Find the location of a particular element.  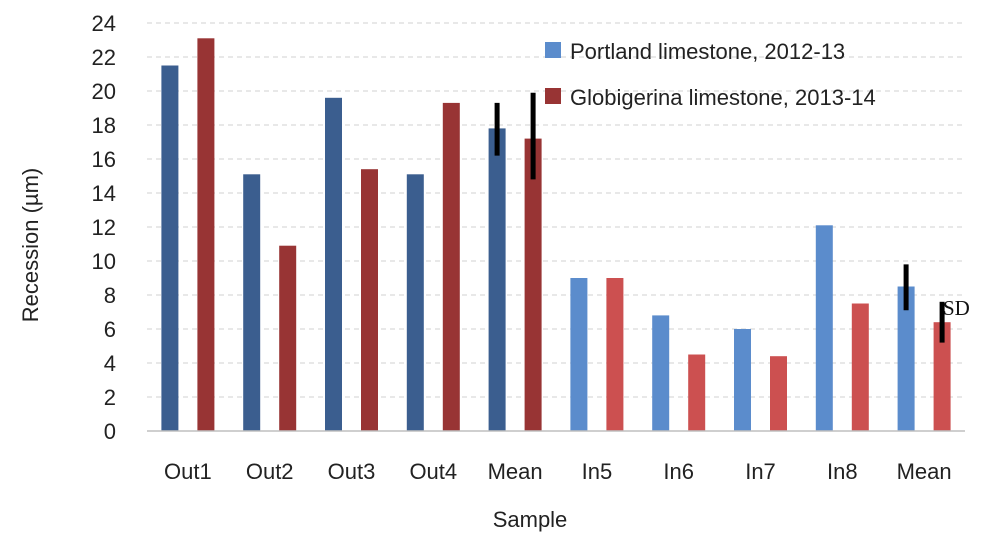

y-tick-label: 12 is located at coordinates (104, 227).